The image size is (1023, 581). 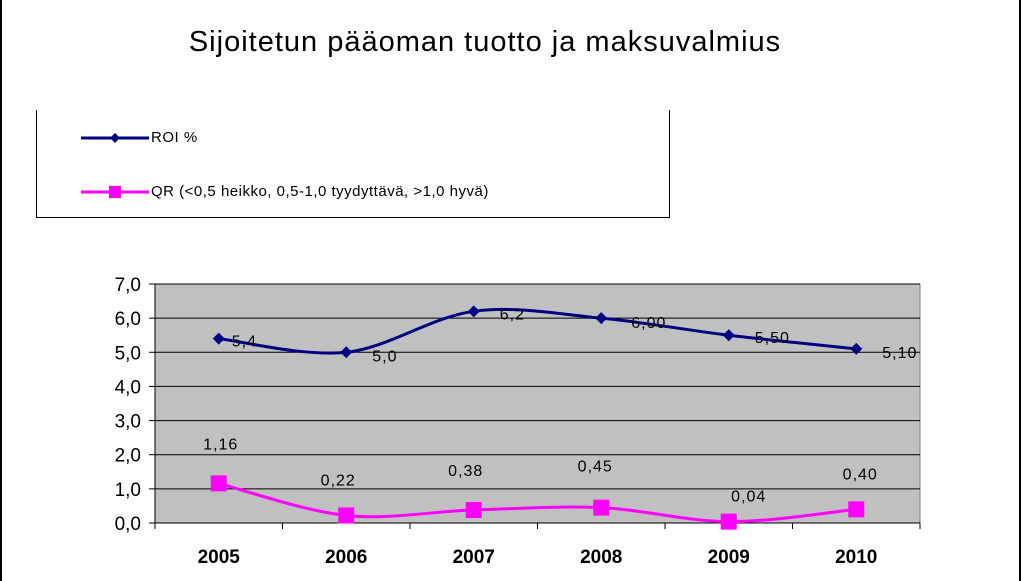 I want to click on roi-data-label: 6,2, so click(x=512, y=314).